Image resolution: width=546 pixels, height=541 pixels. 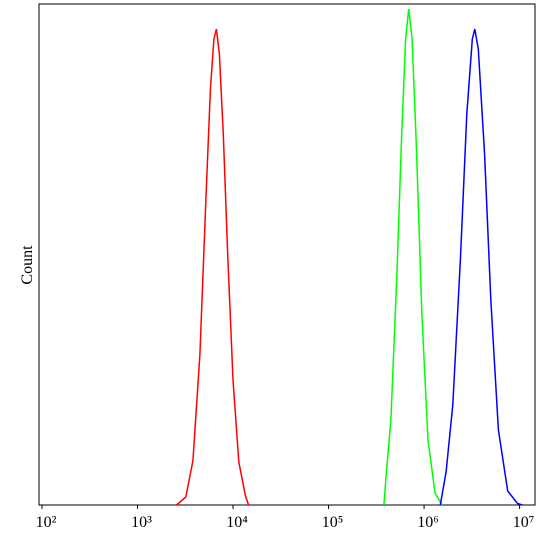 What do you see at coordinates (333, 522) in the screenshot?
I see `x-tick-label: 10⁵` at bounding box center [333, 522].